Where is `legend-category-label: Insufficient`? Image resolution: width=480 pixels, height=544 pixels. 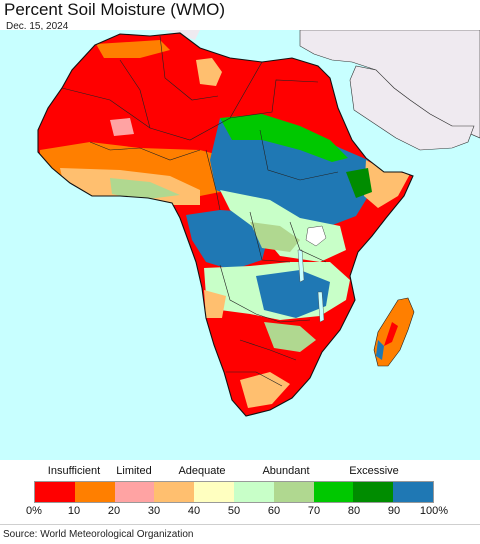 legend-category-label: Insufficient is located at coordinates (74, 471).